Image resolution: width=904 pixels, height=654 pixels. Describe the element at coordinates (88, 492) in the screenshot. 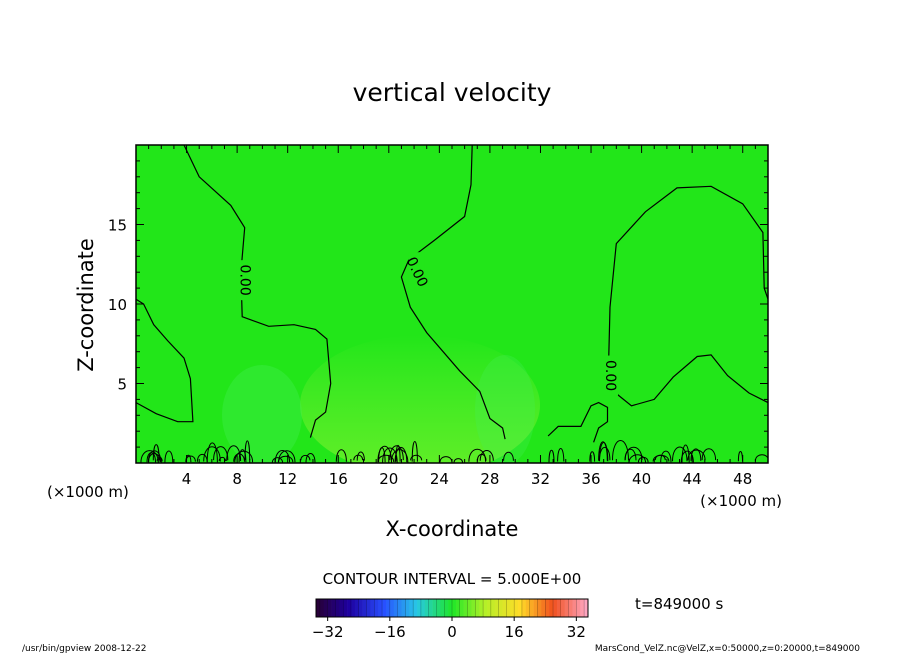

I see `x-unit-left: (×1000 m)` at that location.